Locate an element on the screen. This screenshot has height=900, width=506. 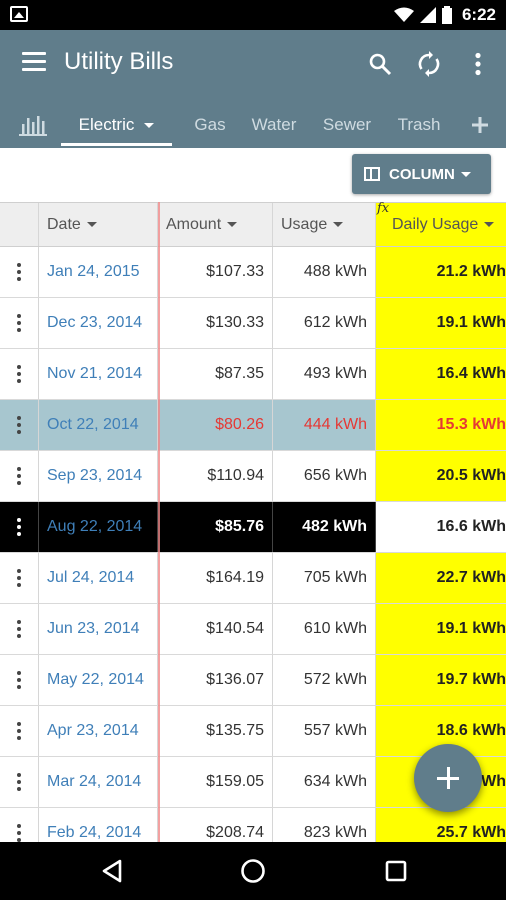
table-row: Feb 24, 2014 $208.74 823 kWh 25.7 kWh is located at coordinates (253, 825).